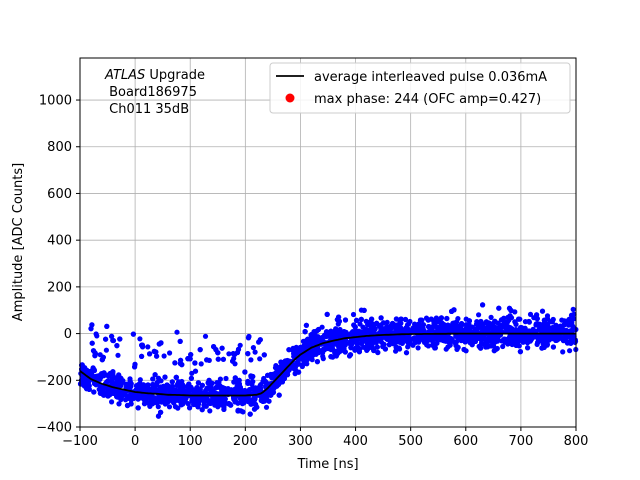 This screenshot has height=480, width=640. Describe the element at coordinates (154, 75) in the screenshot. I see `annotation-line-1: ATLAS Upgrade` at that location.